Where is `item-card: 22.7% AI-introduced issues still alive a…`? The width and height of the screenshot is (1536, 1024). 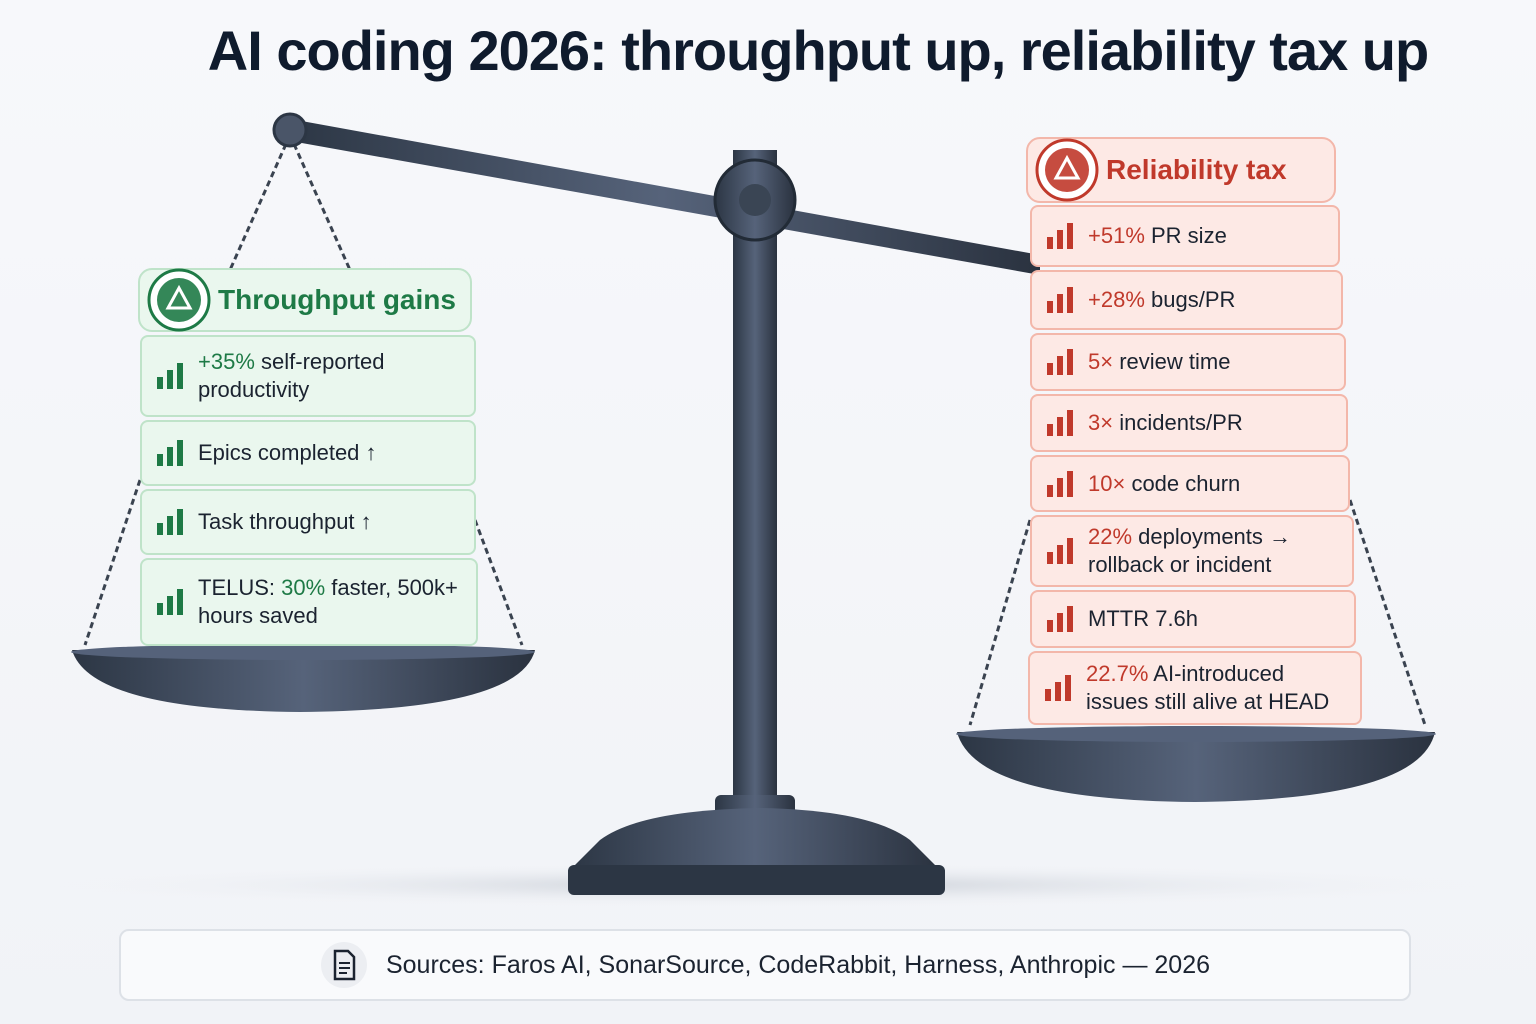 item-card: 22.7% AI-introduced issues still alive a… is located at coordinates (1195, 688).